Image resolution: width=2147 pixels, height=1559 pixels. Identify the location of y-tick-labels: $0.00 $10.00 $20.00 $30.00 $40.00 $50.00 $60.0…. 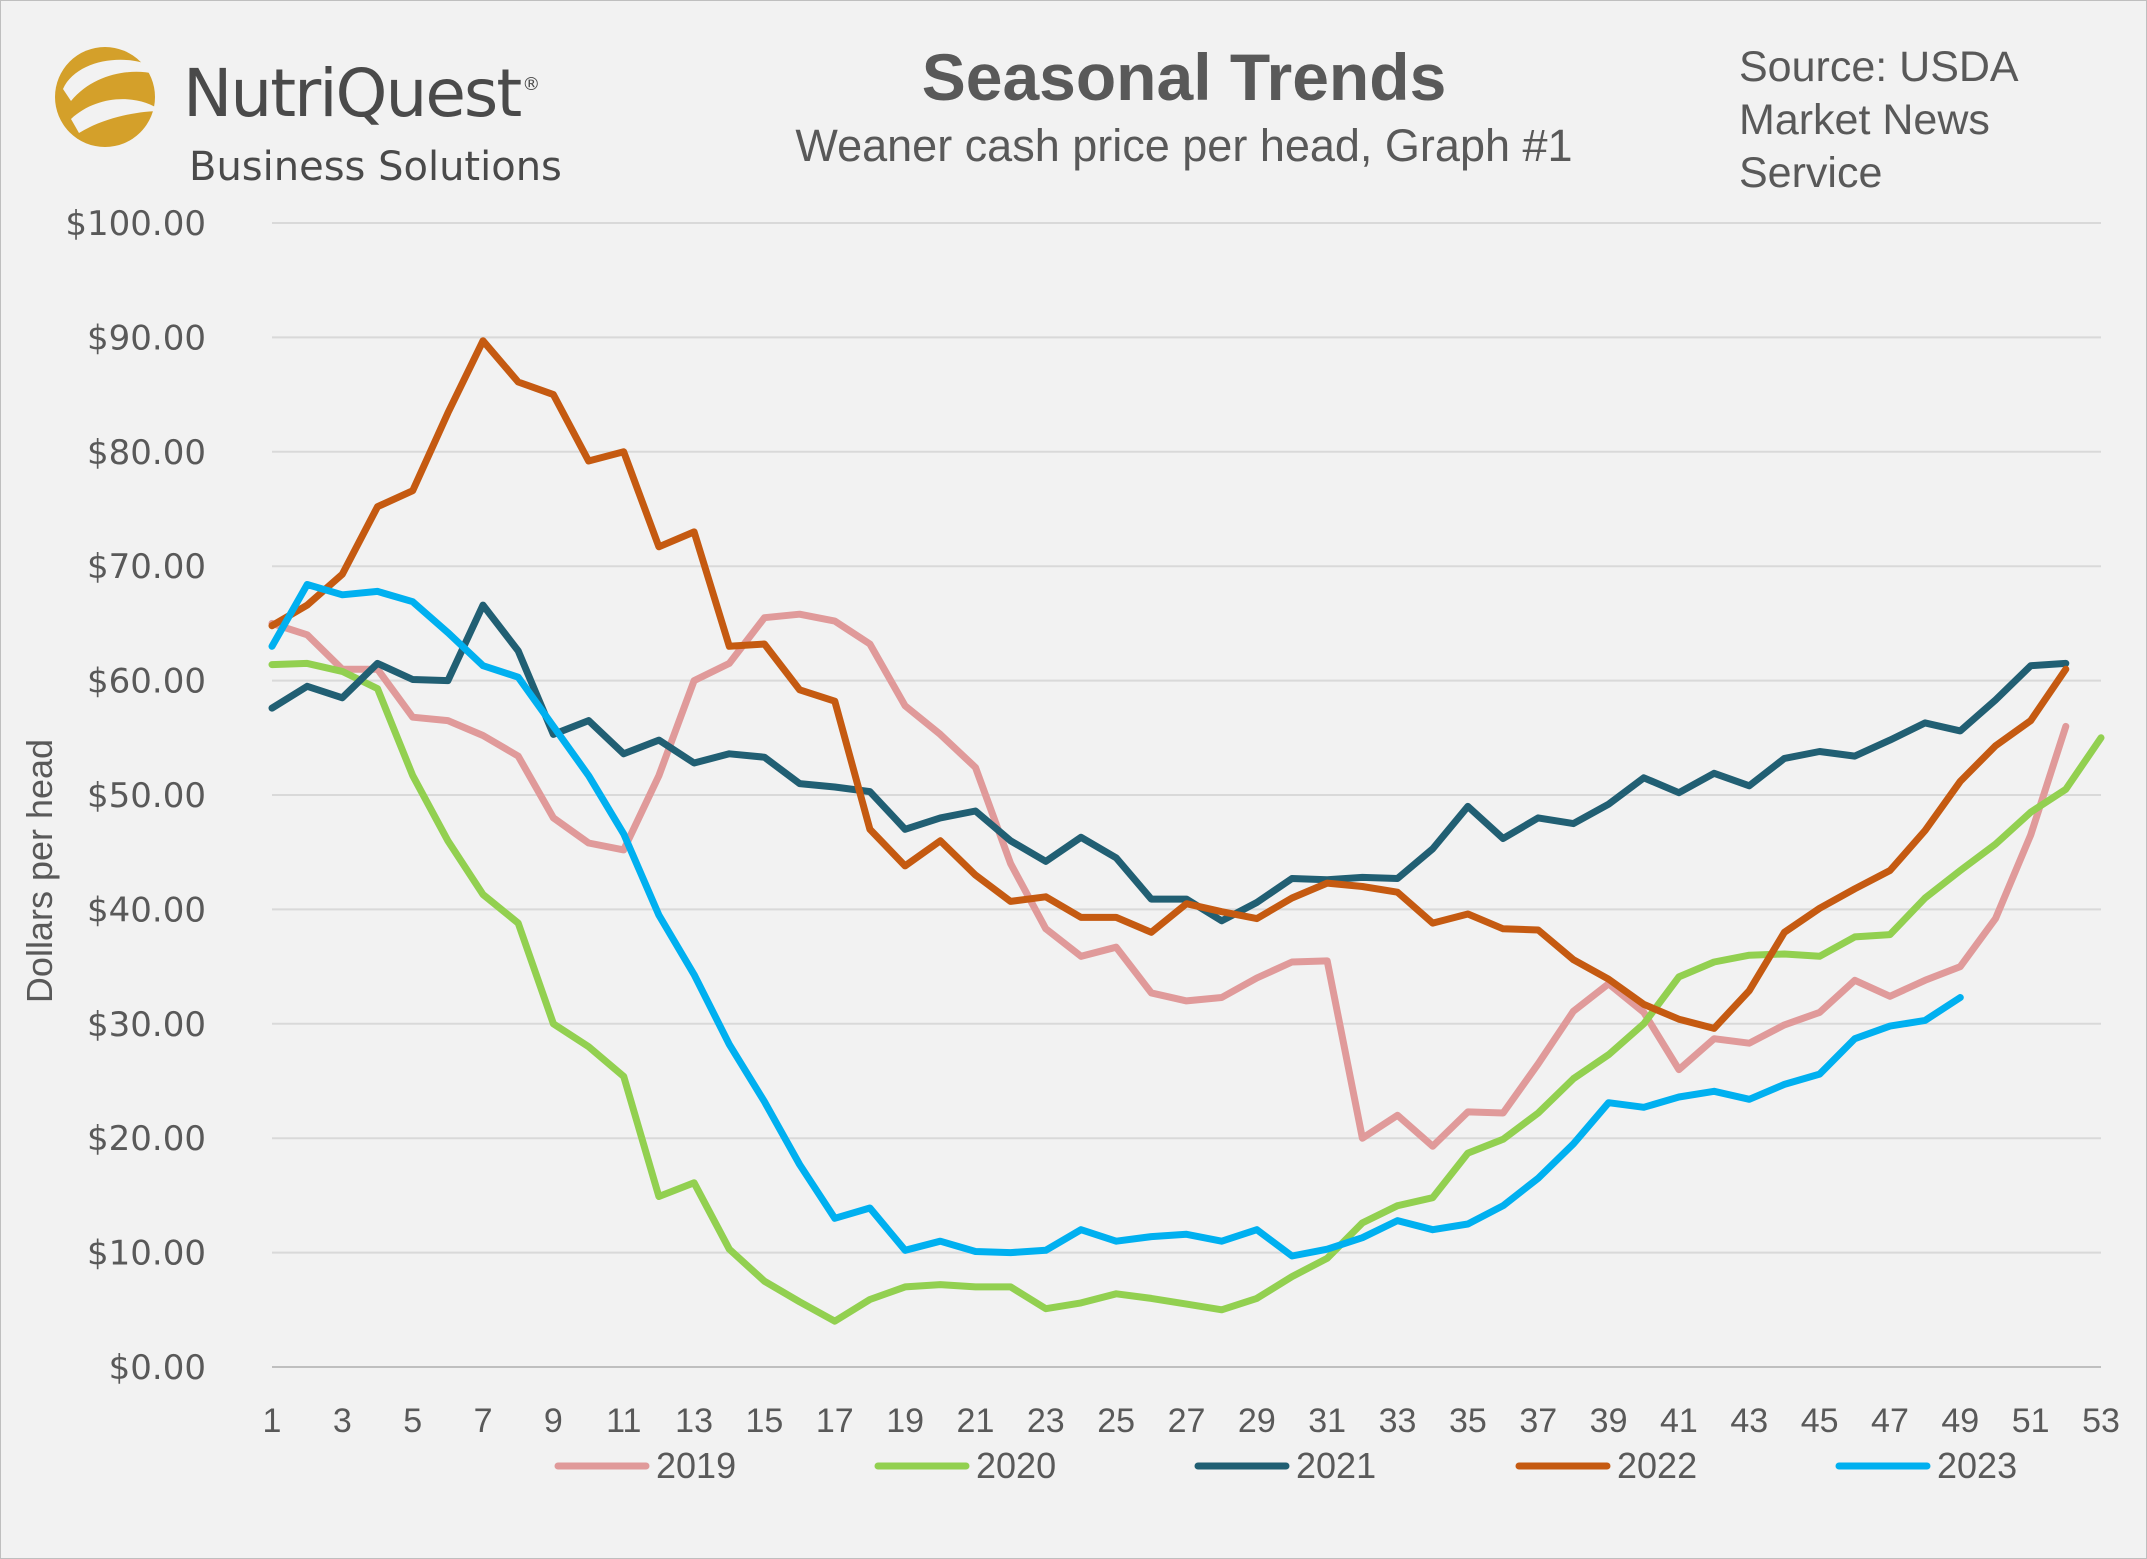
(135, 796).